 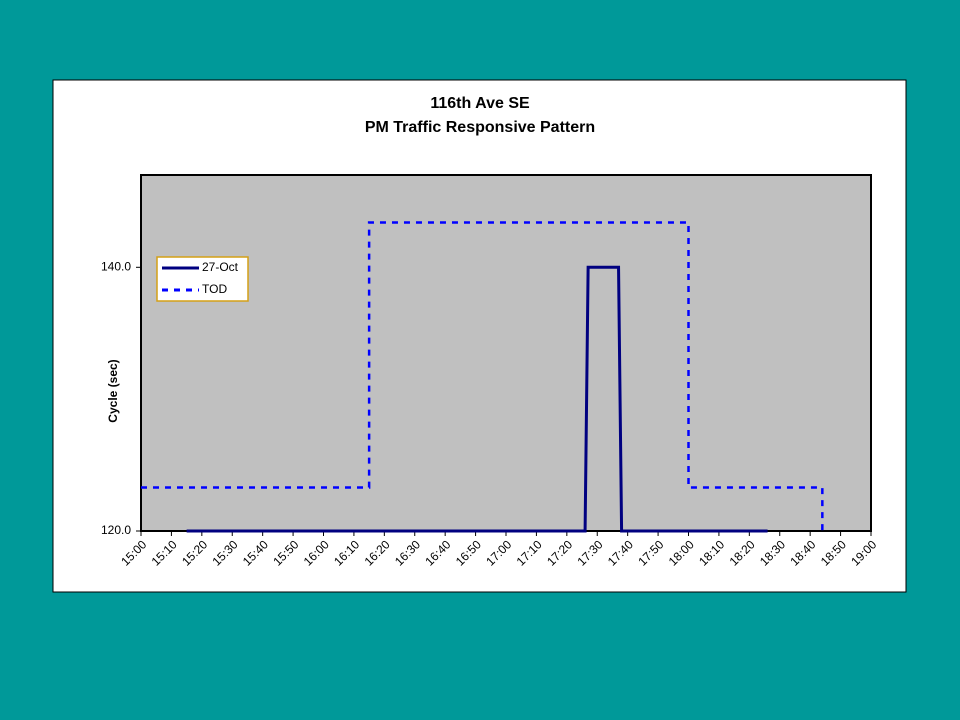 What do you see at coordinates (214, 289) in the screenshot?
I see `legend-label: TOD` at bounding box center [214, 289].